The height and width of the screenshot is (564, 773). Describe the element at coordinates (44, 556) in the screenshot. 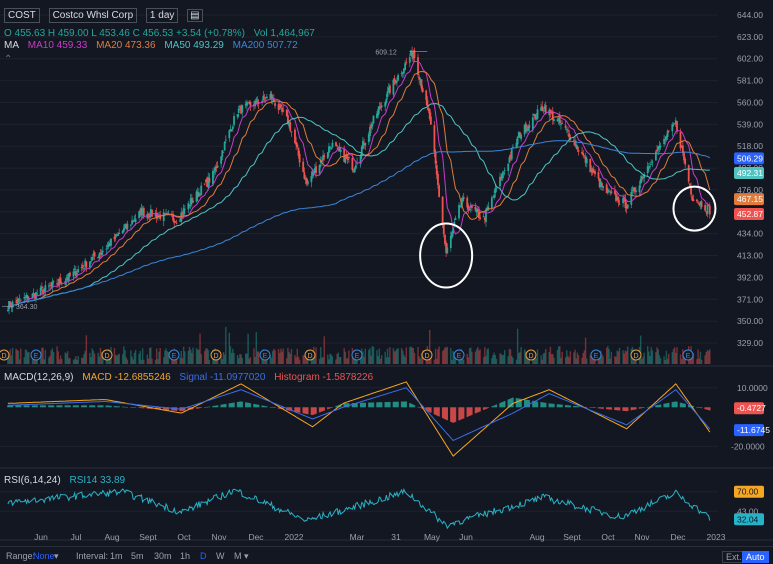

I see `range-select: None` at that location.